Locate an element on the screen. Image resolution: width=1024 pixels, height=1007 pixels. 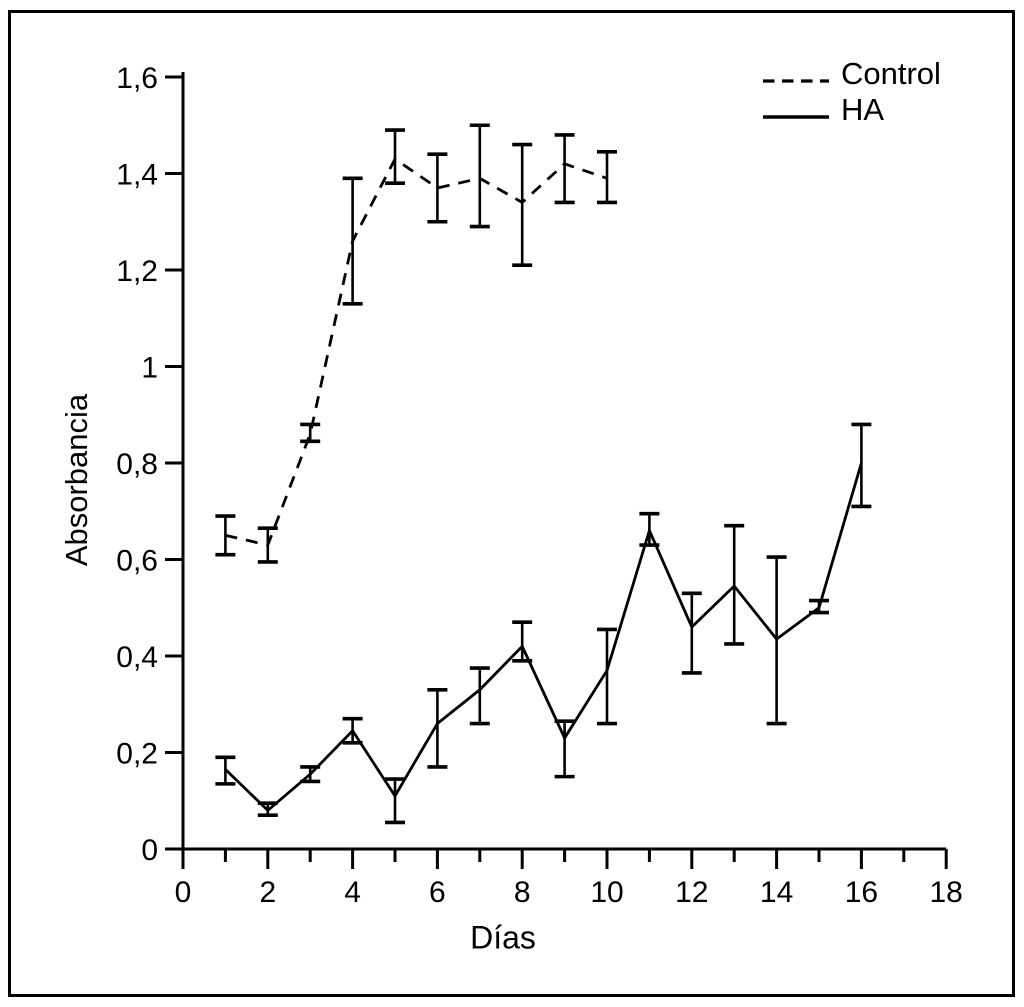
y-tick-label: 0 is located at coordinates (149, 850).